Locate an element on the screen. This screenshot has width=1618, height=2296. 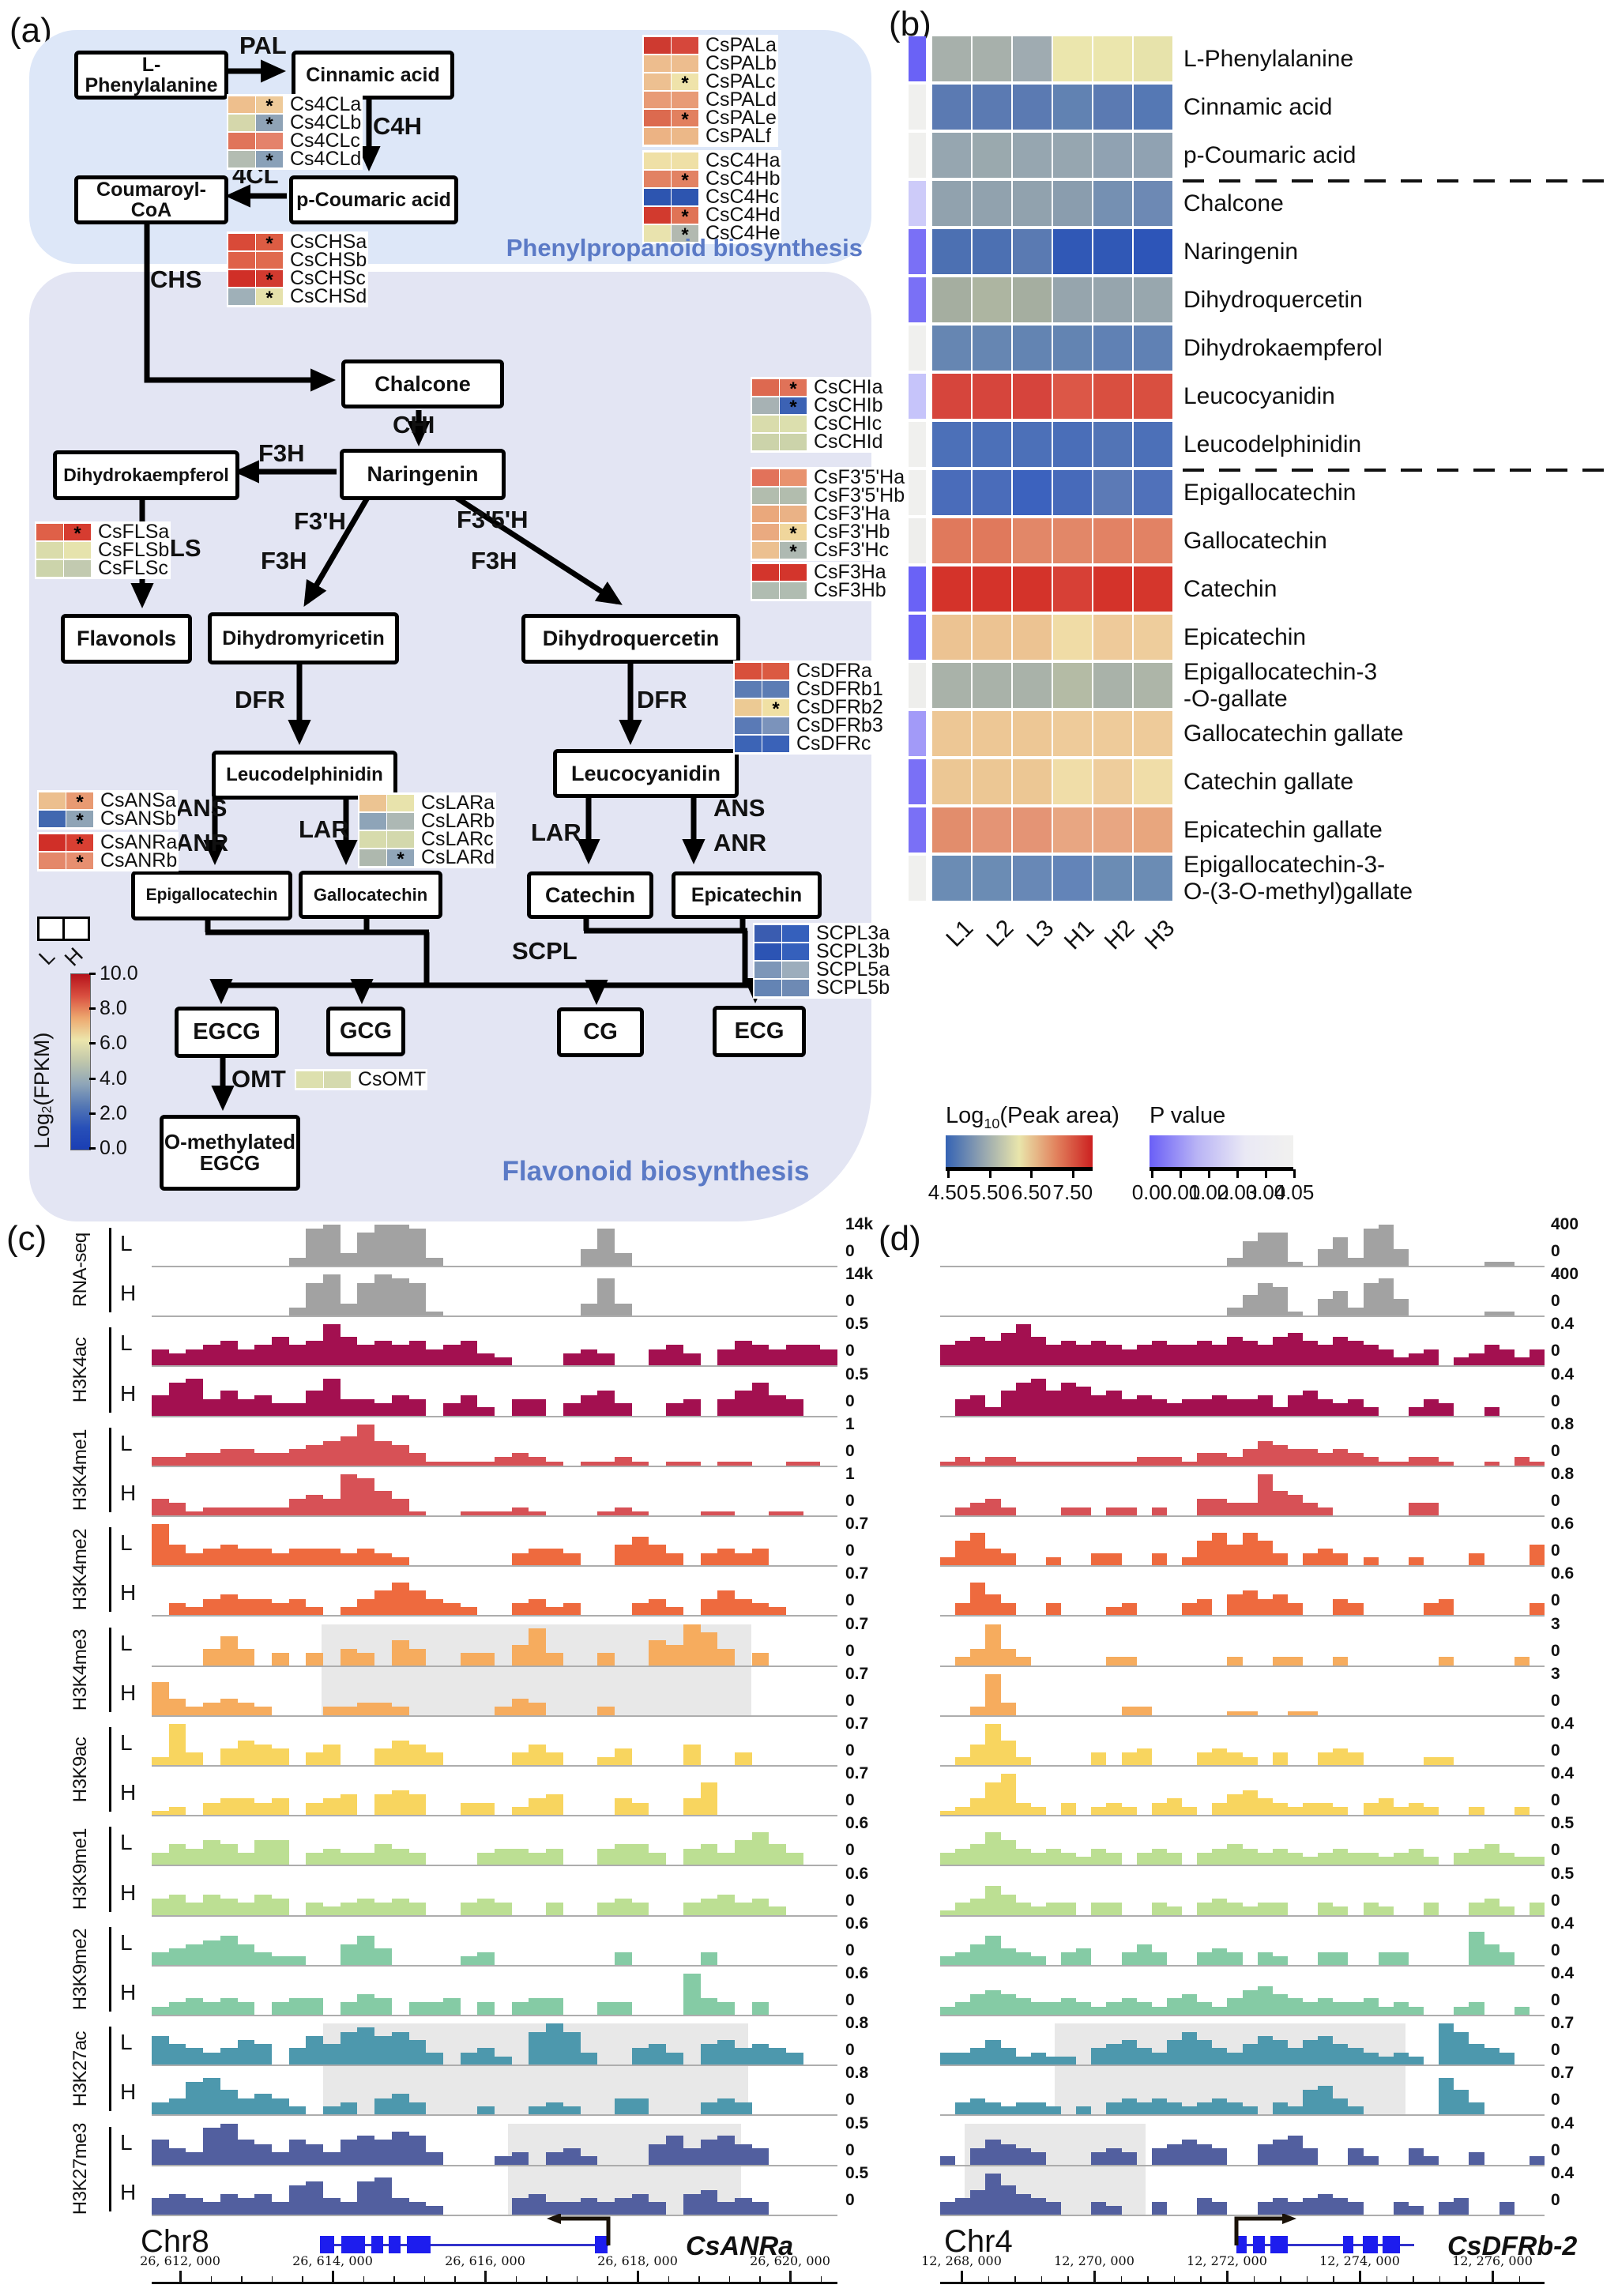
gene-heatmap-fls: * CsFLSa CsFLSb CsFLSc is located at coordinates (103, 550).